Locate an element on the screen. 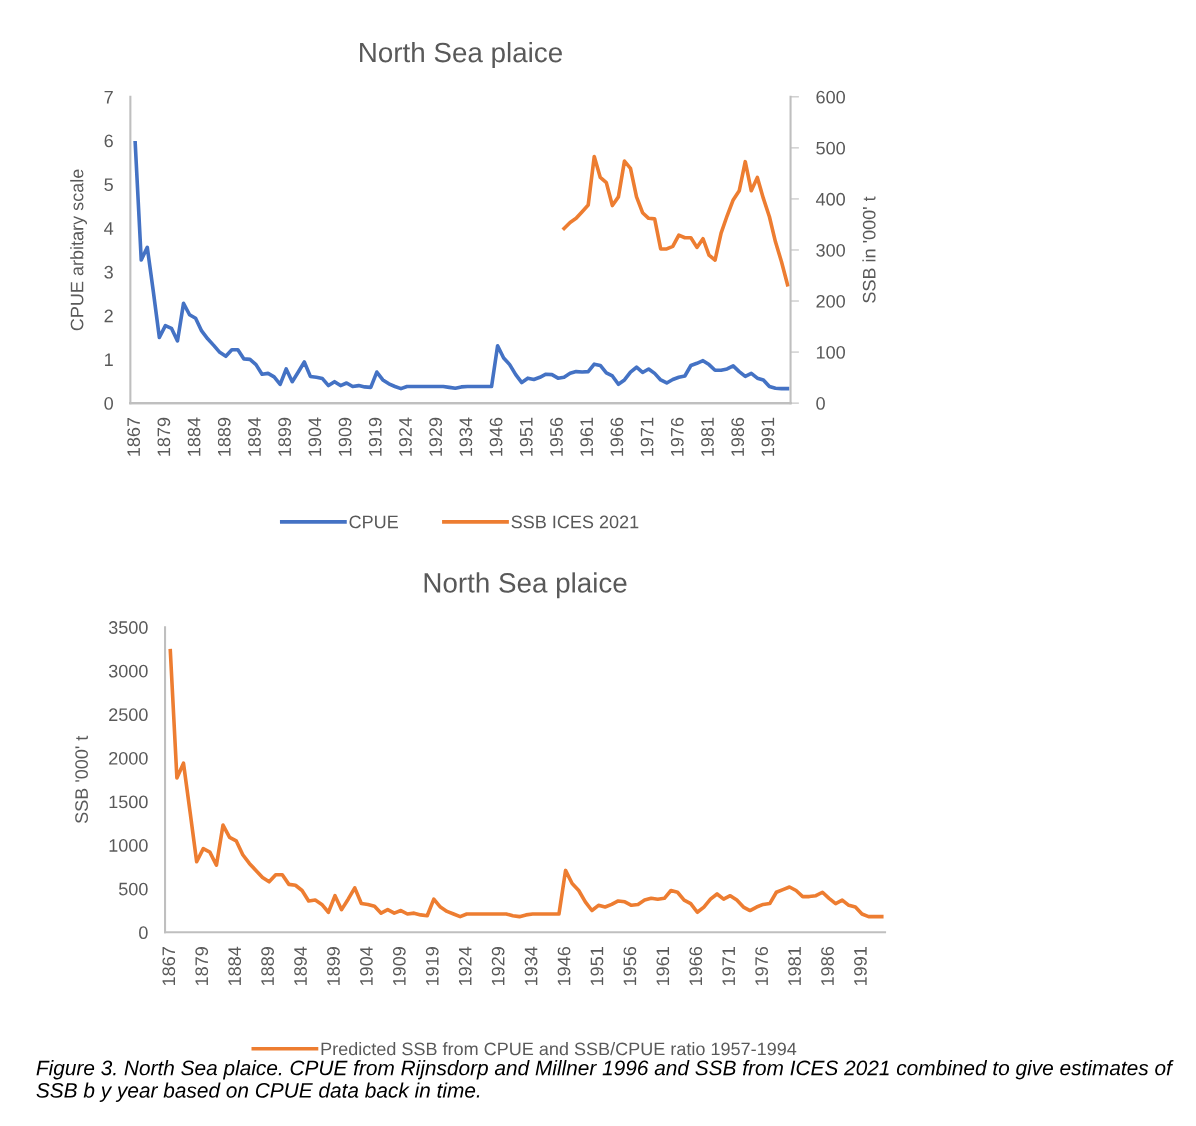 This screenshot has height=1126, width=1196. y2-tick-label: 500 is located at coordinates (830, 148).